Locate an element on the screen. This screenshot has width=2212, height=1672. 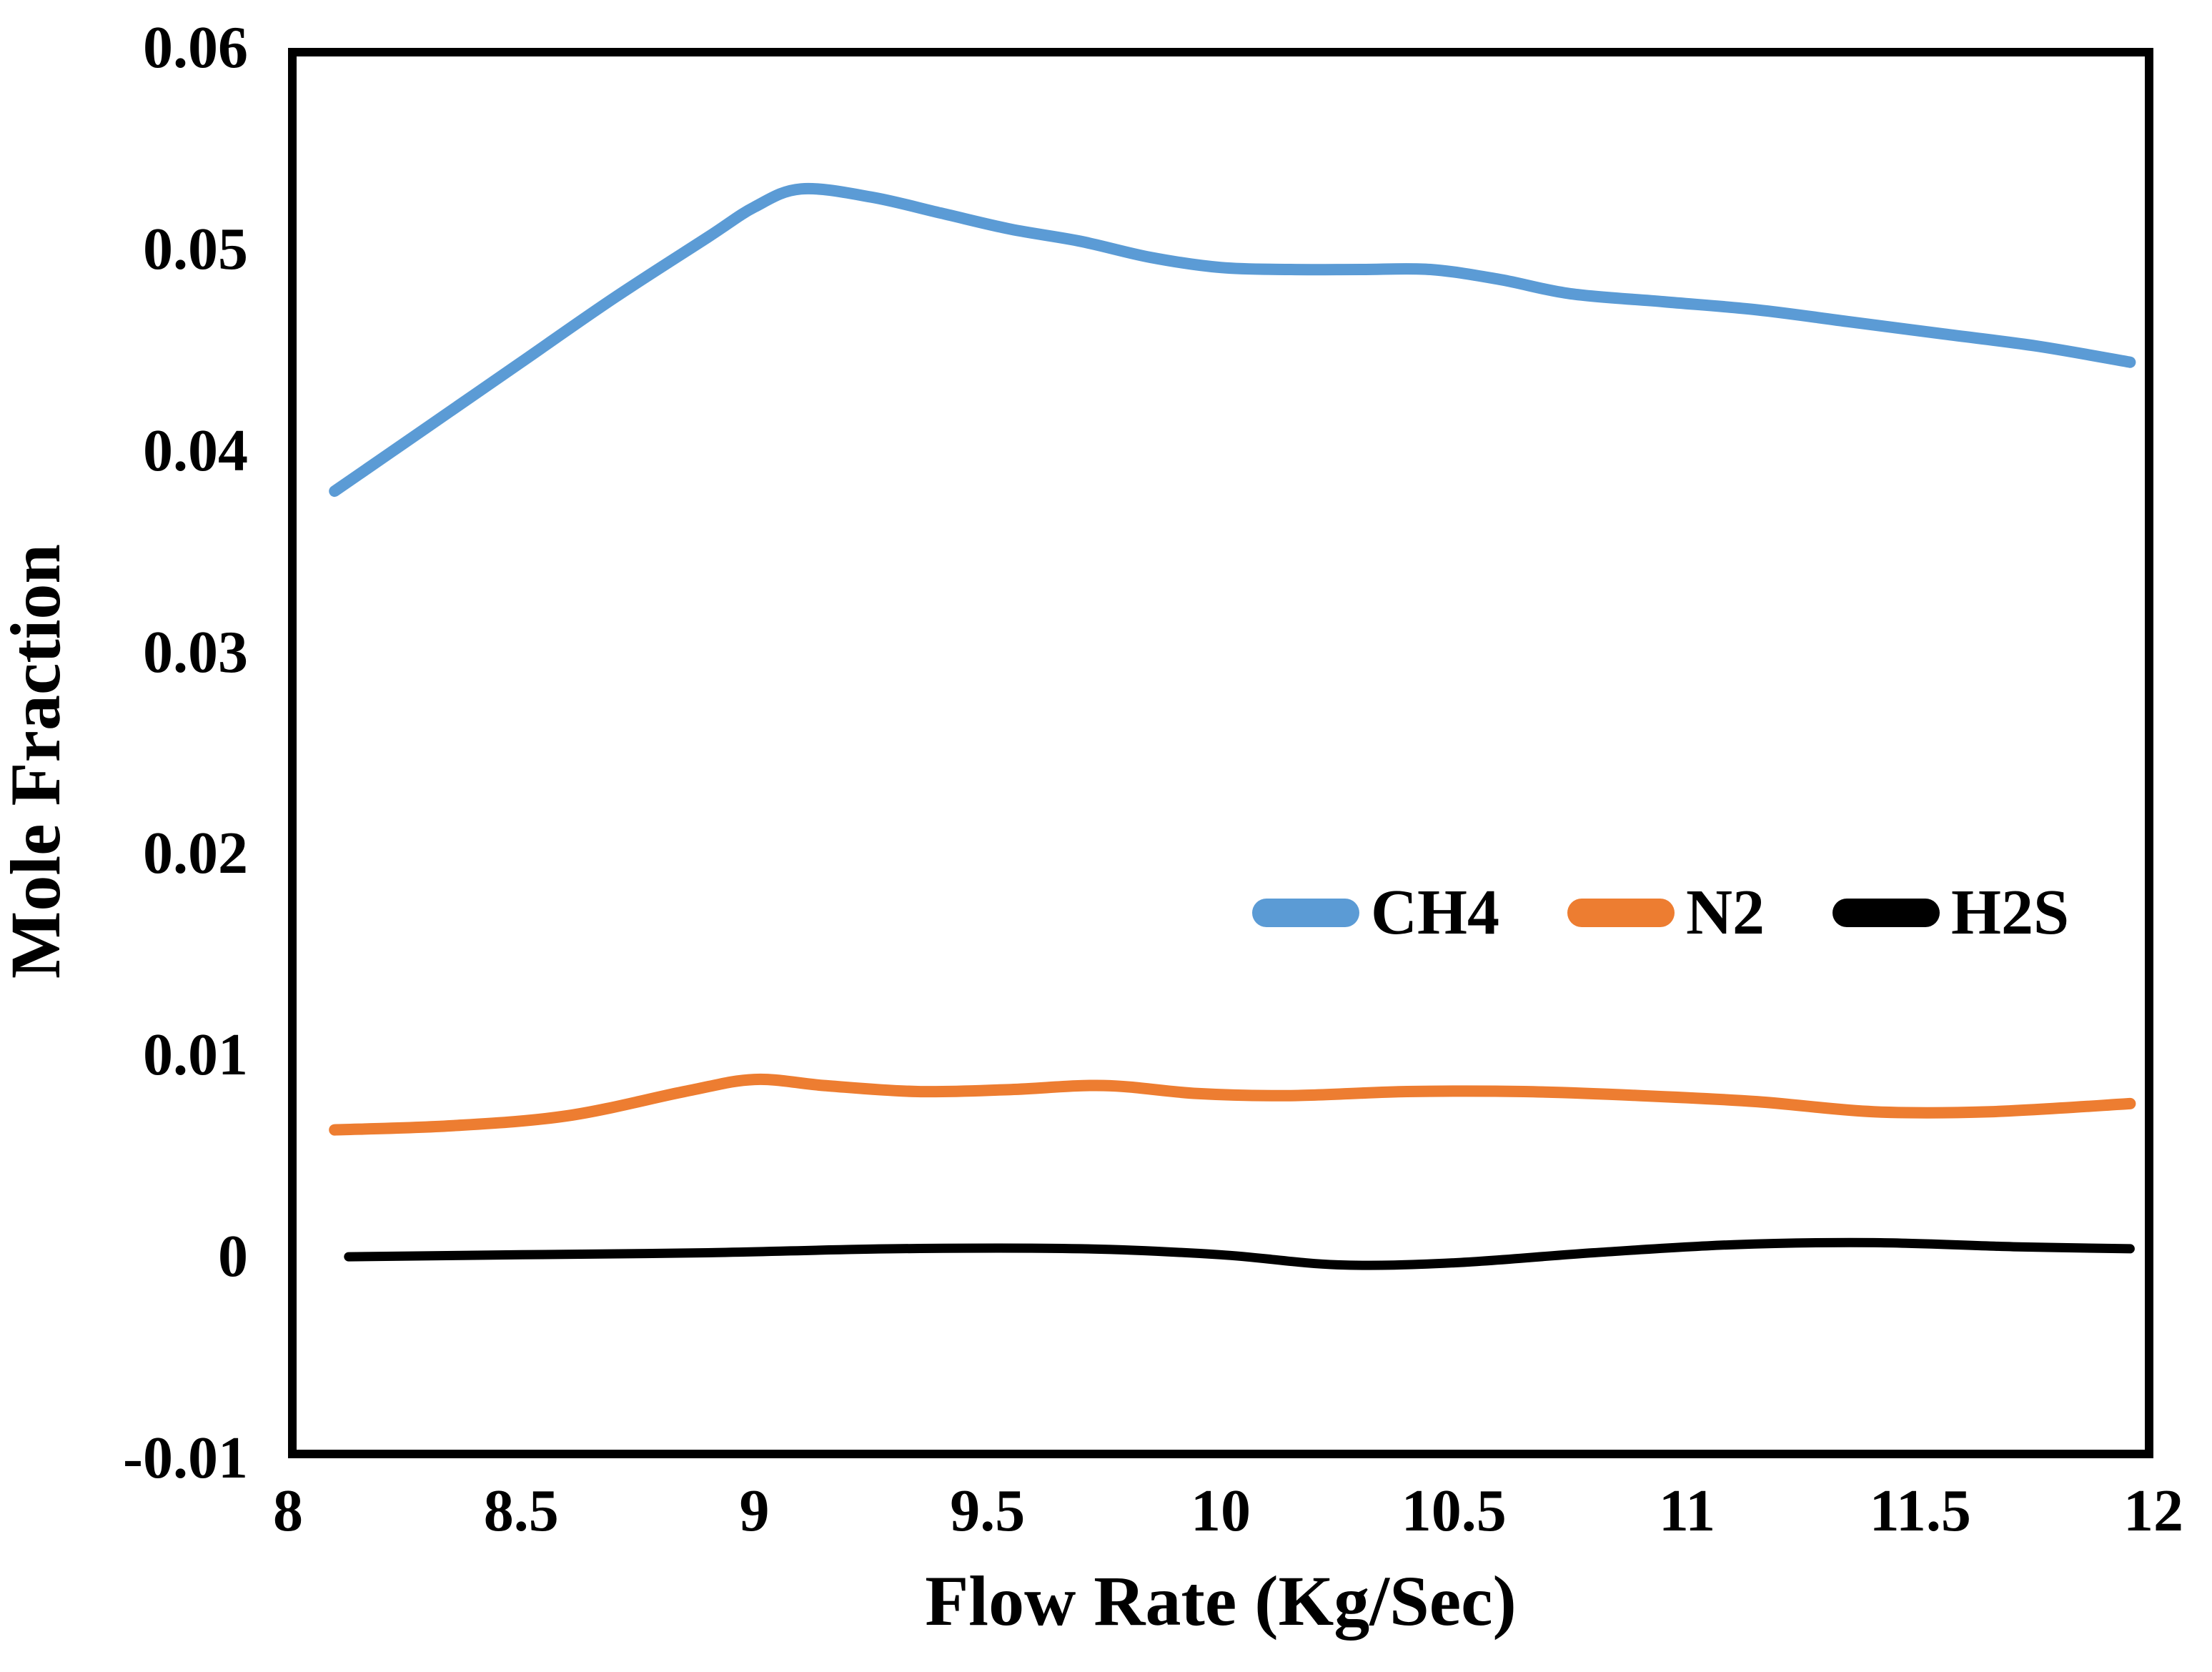
y-tick-label: 0.04 is located at coordinates (195, 450).